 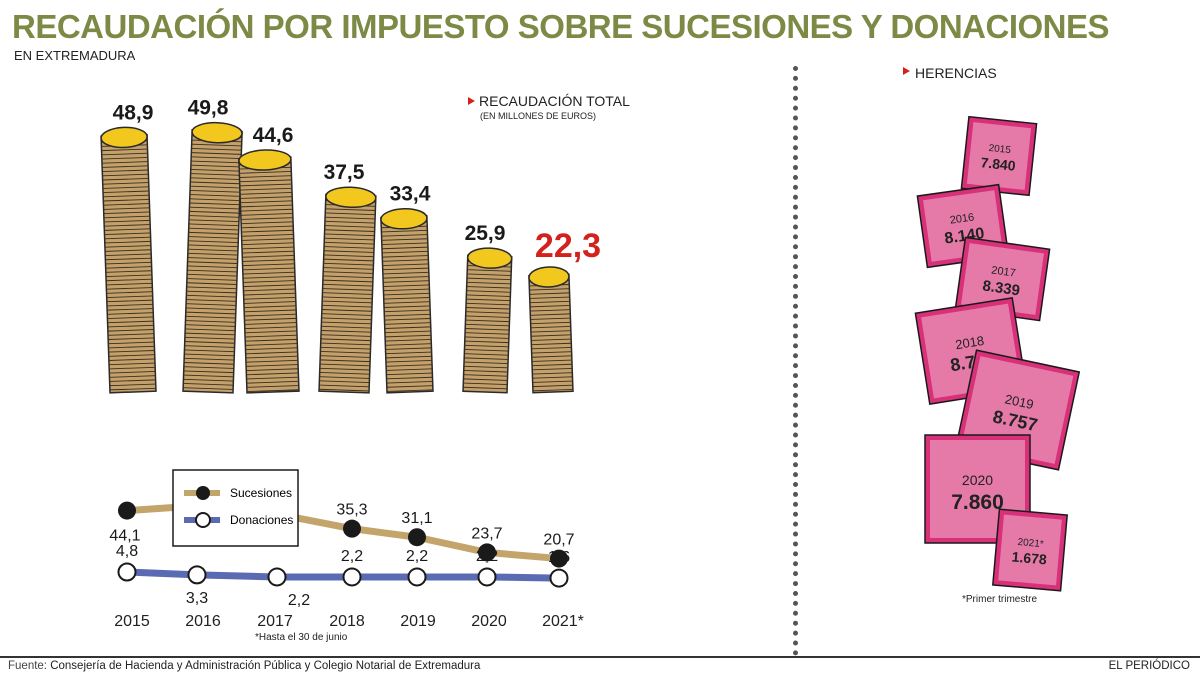 What do you see at coordinates (1029, 557) in the screenshot?
I see `herencia-value: 1.678` at bounding box center [1029, 557].